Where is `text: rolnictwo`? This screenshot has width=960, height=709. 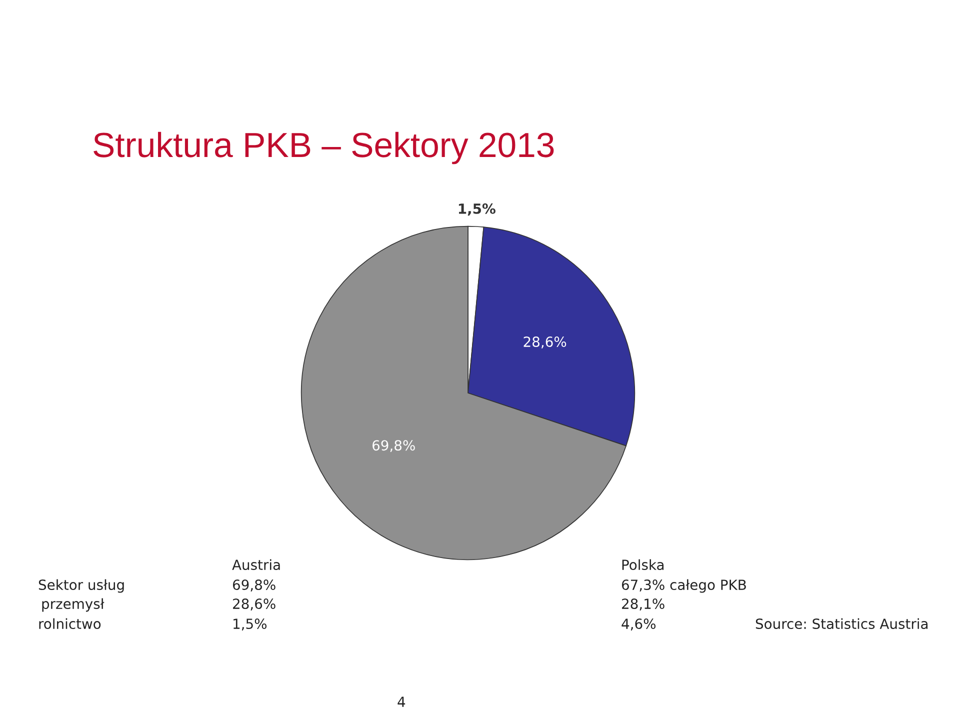
text: rolnictwo is located at coordinates (70, 624).